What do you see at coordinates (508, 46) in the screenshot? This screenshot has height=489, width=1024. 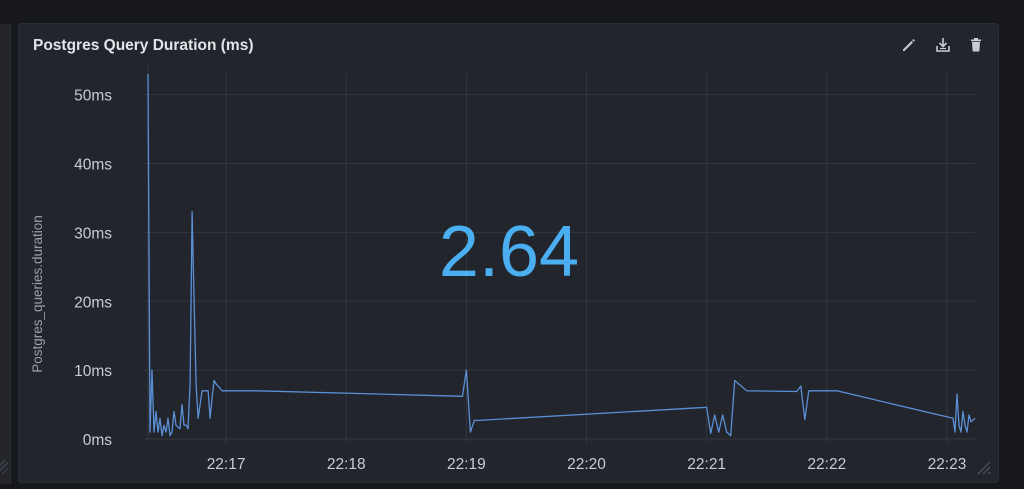 I see `panel-header: Postgres Query Duration (ms)` at bounding box center [508, 46].